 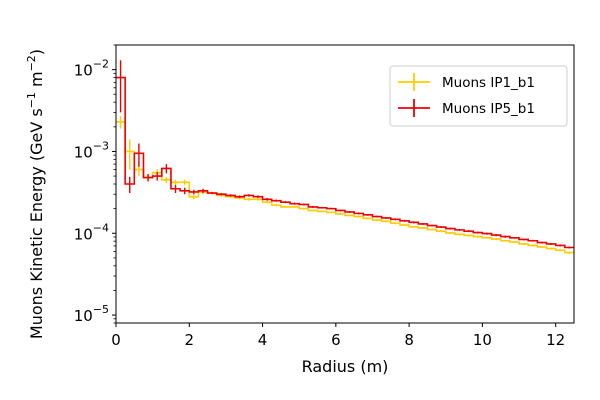 I want to click on legend: Muons IP1_b1 Muons IP5_b1, so click(x=478, y=96).